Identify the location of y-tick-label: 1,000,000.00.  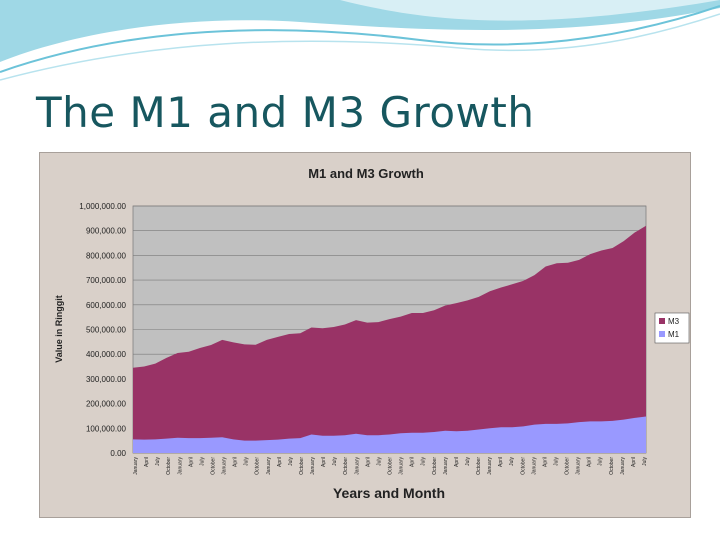
(102, 206).